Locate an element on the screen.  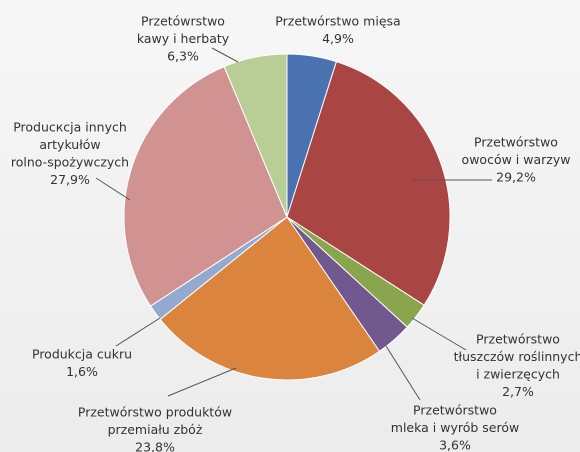
slice-label: owoców i warzyw is located at coordinates (516, 159).